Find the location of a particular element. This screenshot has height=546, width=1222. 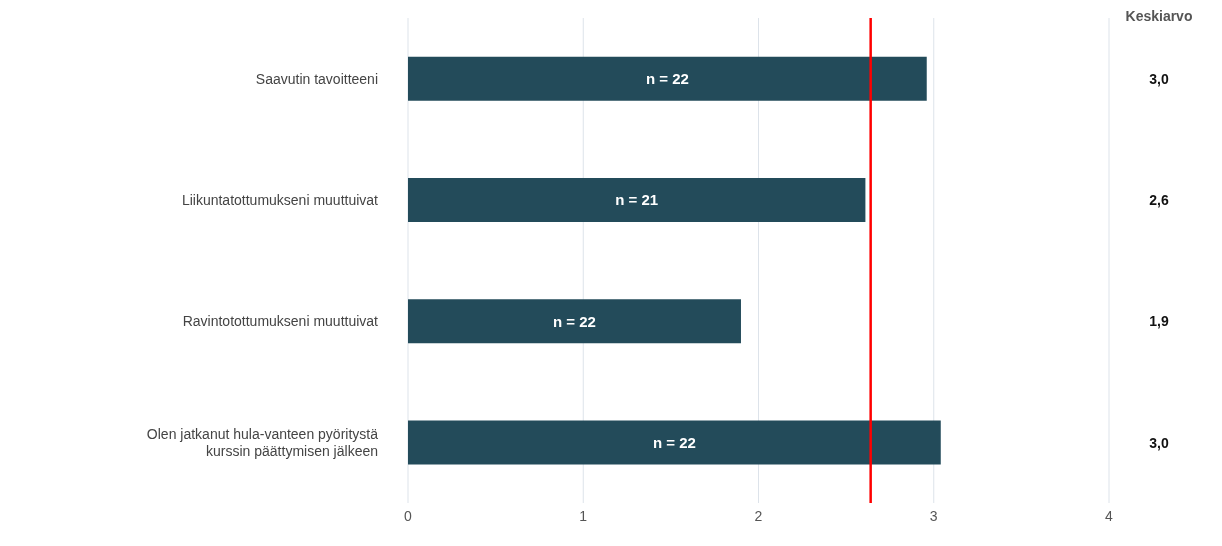

y-tick-label: Liikuntatottumukseni muuttuivat is located at coordinates (280, 199).